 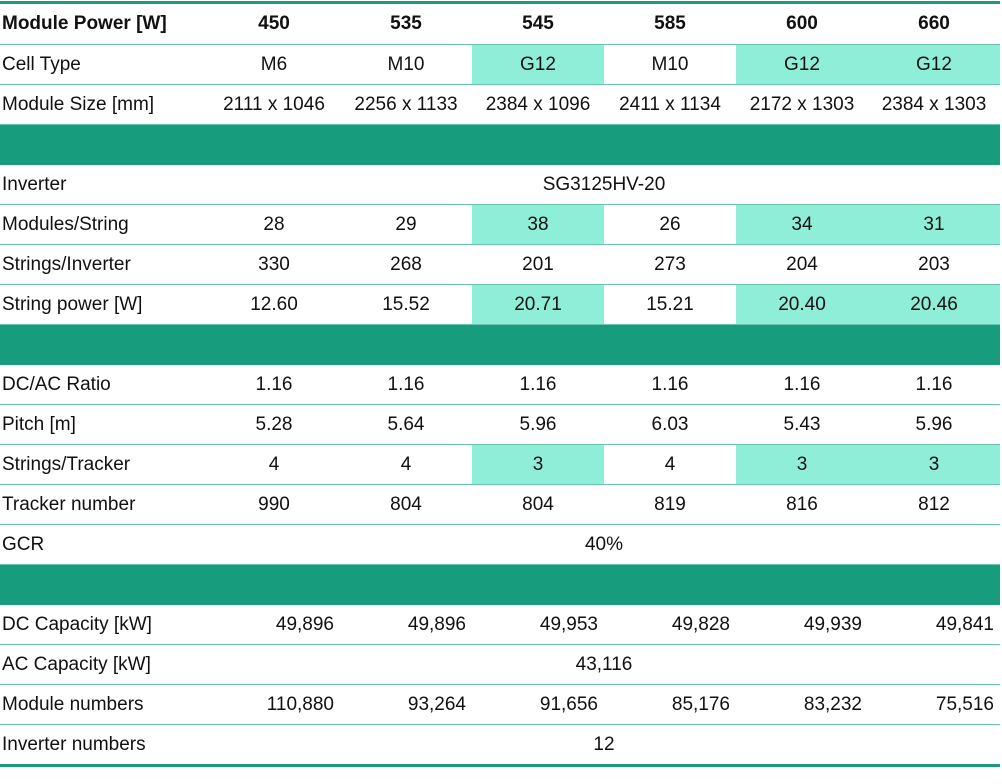 What do you see at coordinates (274, 104) in the screenshot?
I see `value-cell: 2111 x 1046` at bounding box center [274, 104].